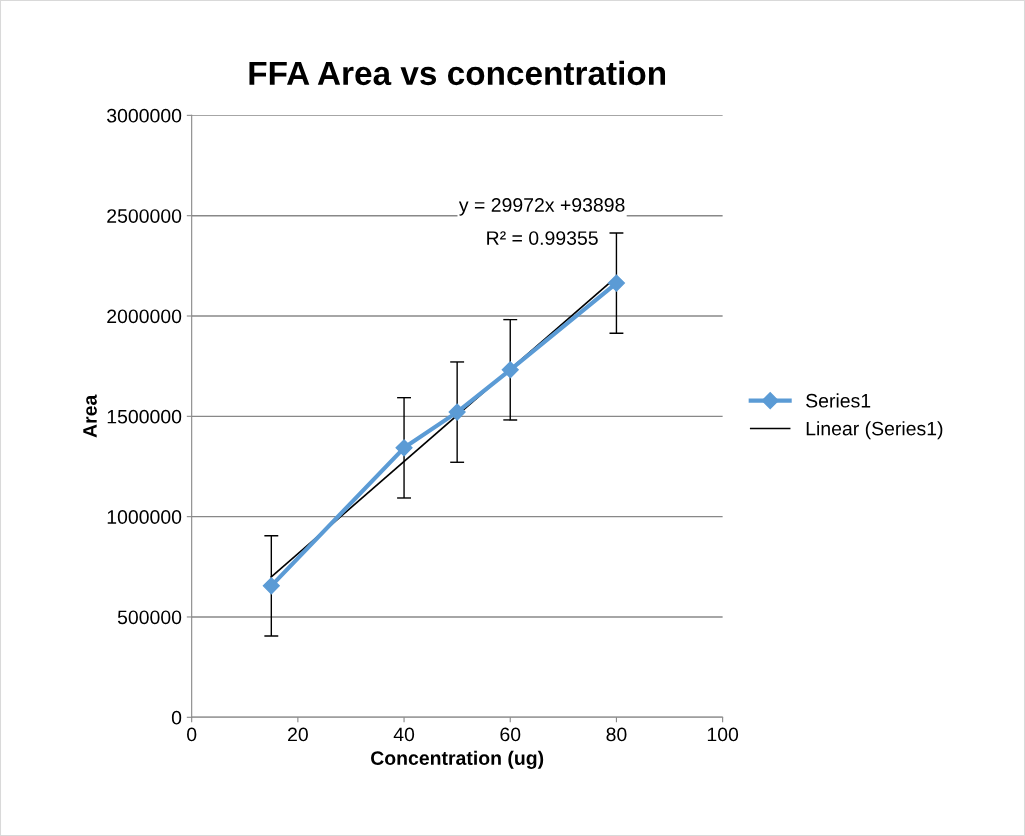 The image size is (1025, 836). Describe the element at coordinates (144, 517) in the screenshot. I see `y-tick-label: 1000000` at that location.